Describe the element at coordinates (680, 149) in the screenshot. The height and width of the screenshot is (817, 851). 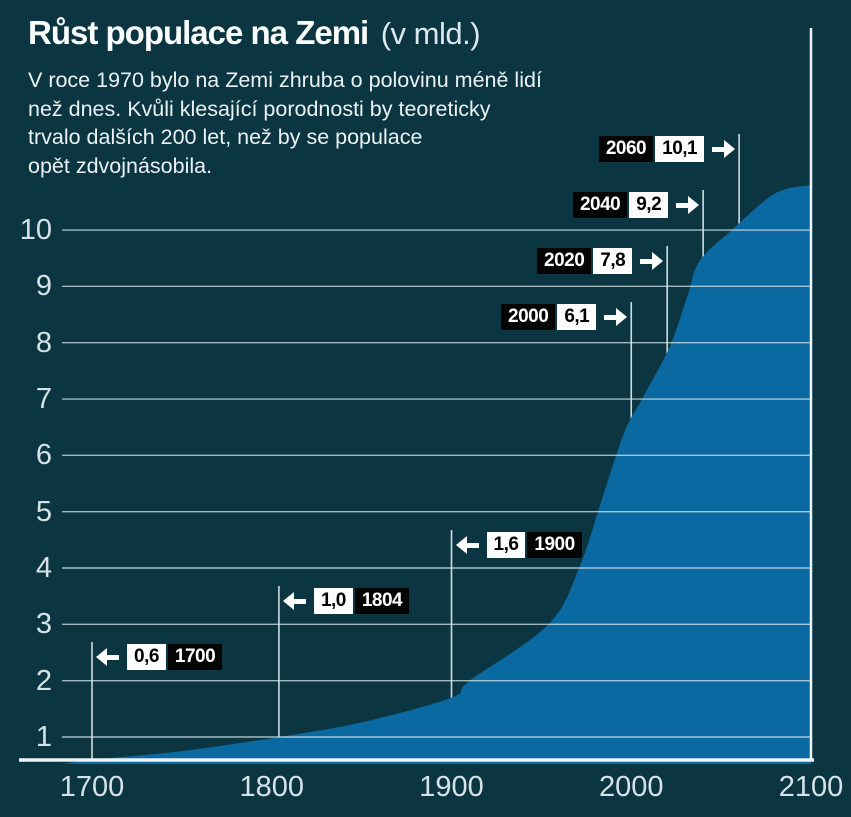
I see `annotation-value-chip: 10,1` at that location.